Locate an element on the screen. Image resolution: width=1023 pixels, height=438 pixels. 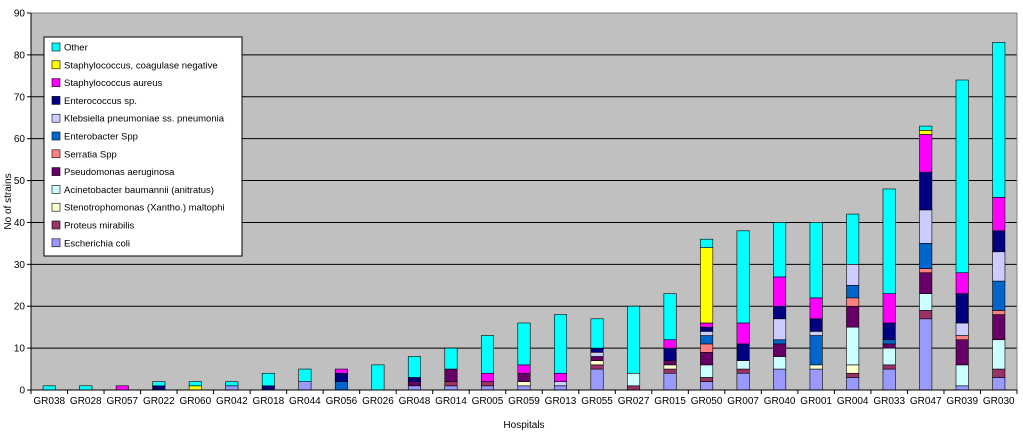
x-tick-label: GR018 is located at coordinates (269, 401).